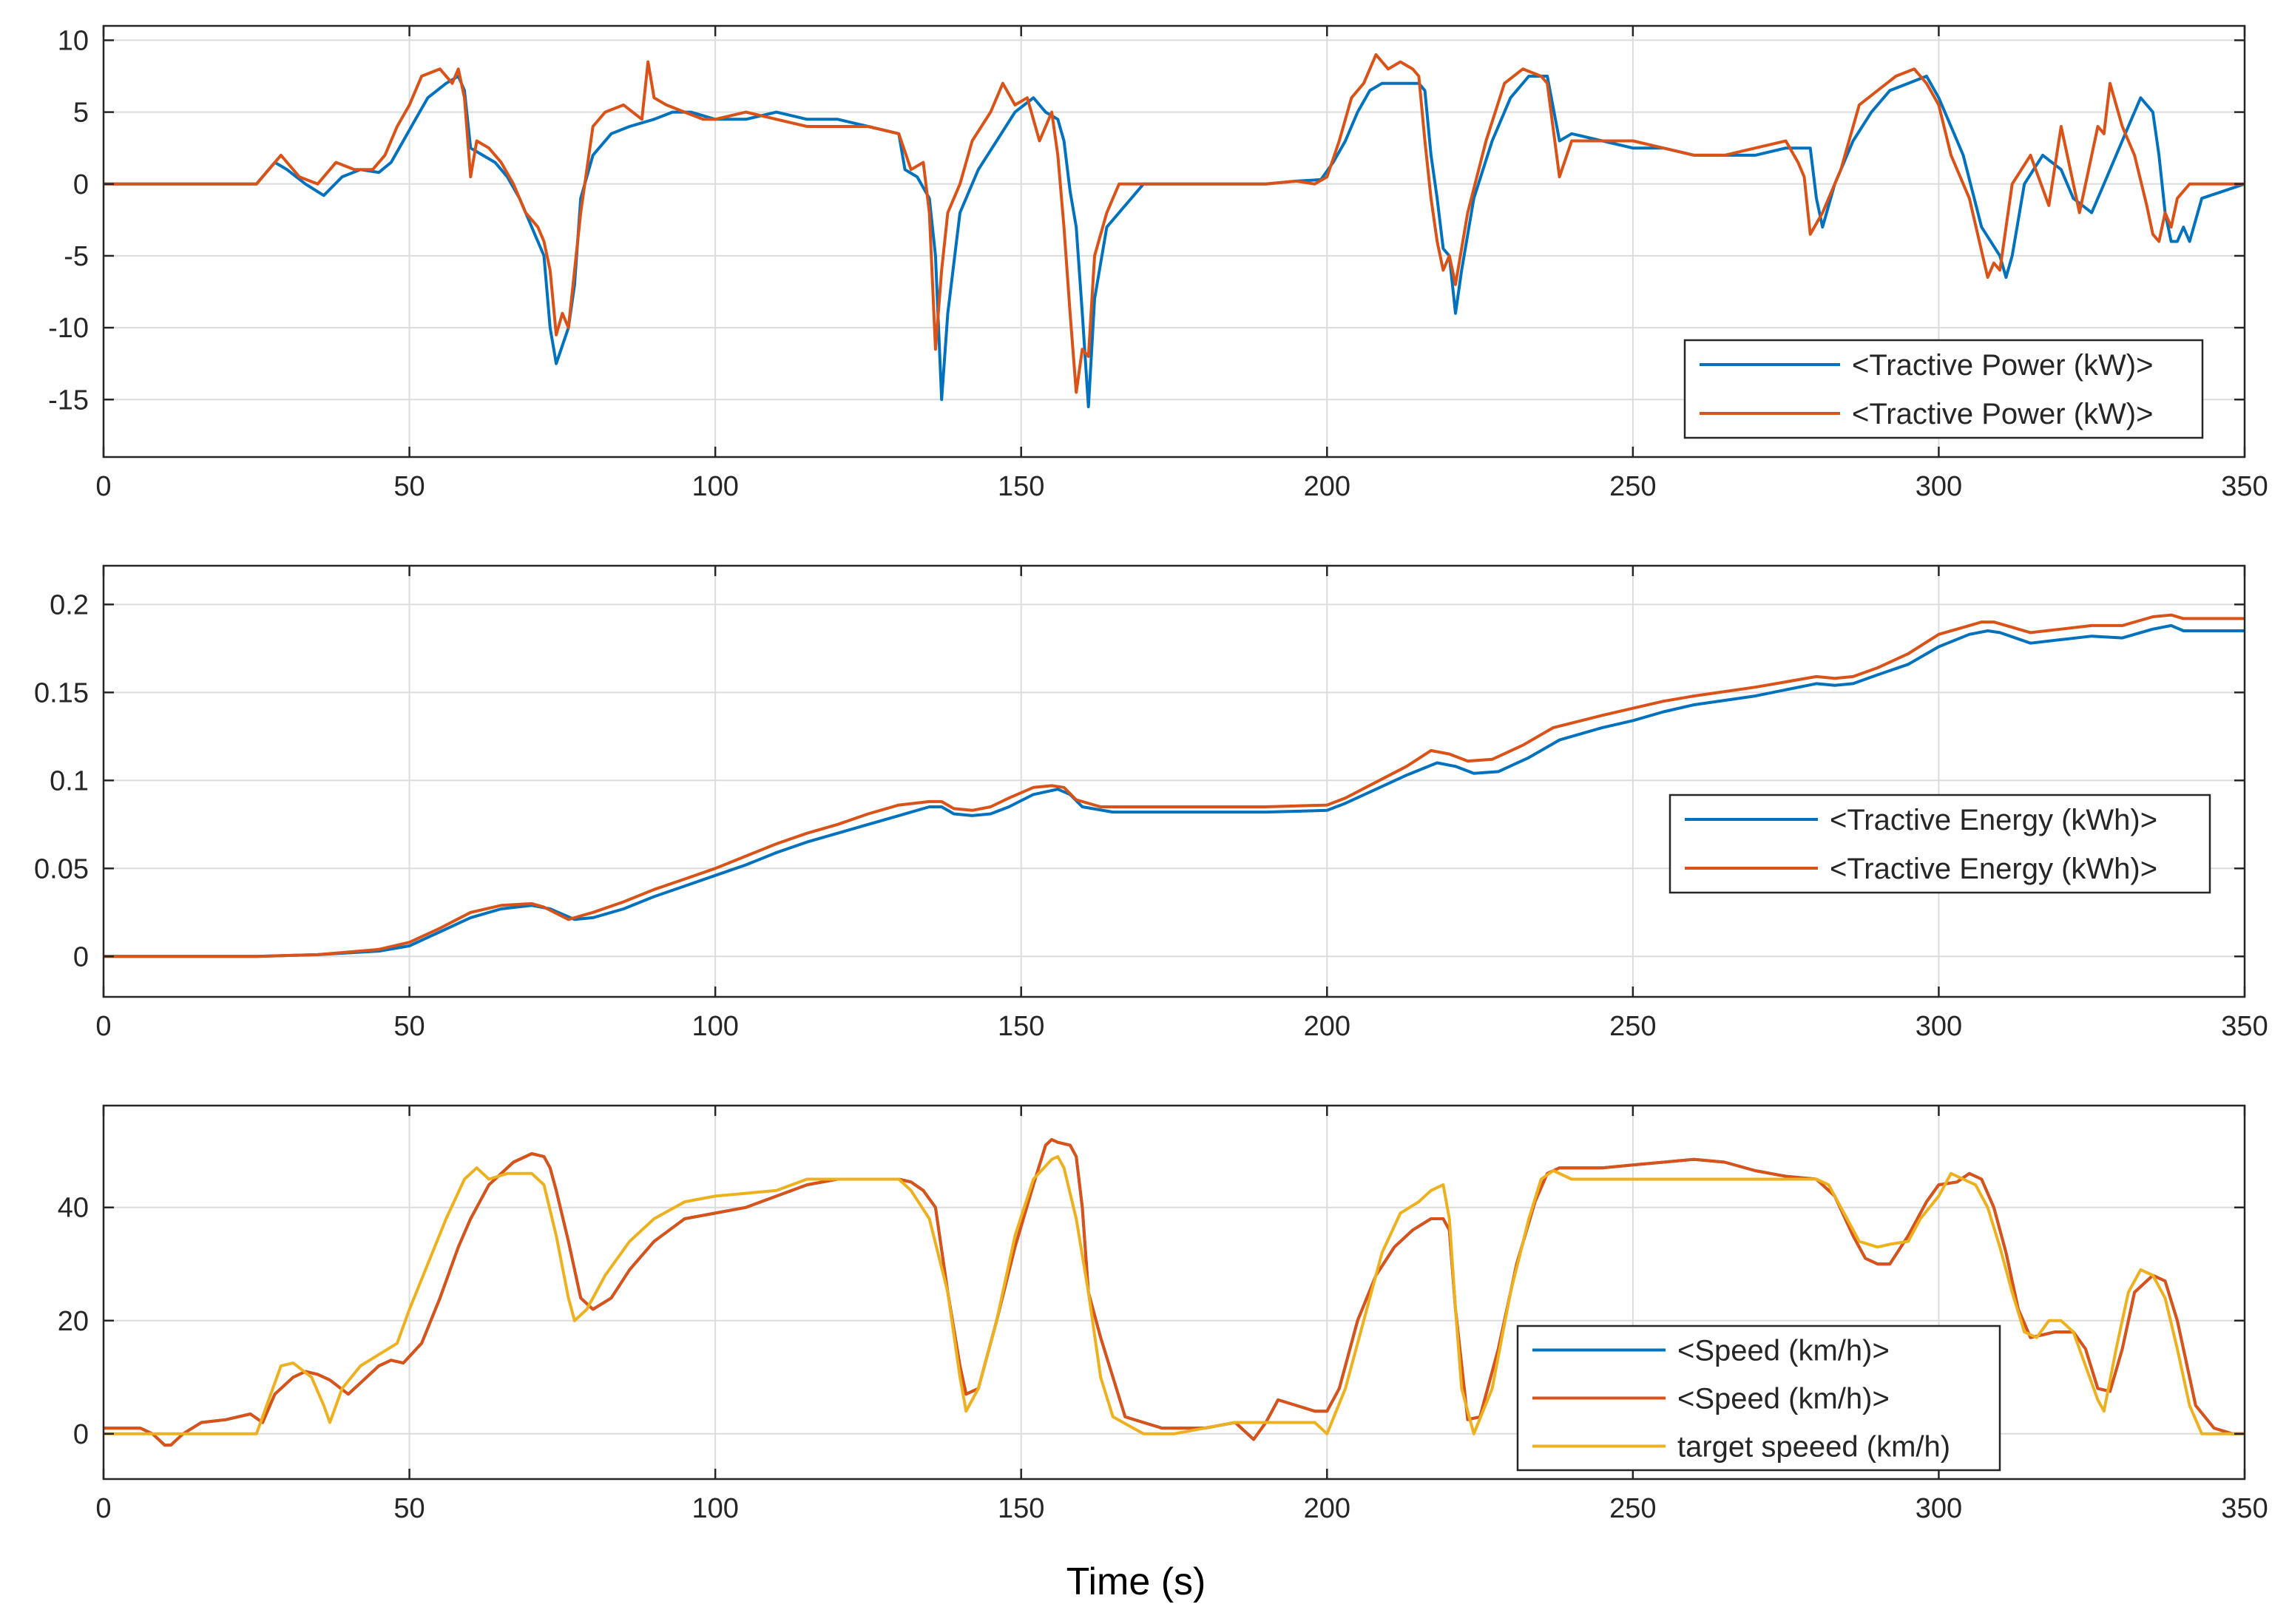 Image resolution: width=2289 pixels, height=1624 pixels. What do you see at coordinates (715, 1026) in the screenshot?
I see `tractive-energy-x-tick-label: 100` at bounding box center [715, 1026].